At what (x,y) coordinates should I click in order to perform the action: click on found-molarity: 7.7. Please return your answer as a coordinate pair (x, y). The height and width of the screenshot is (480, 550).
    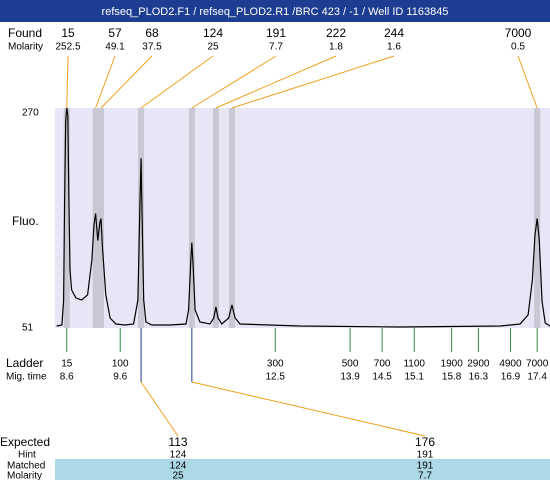
    Looking at the image, I should click on (276, 47).